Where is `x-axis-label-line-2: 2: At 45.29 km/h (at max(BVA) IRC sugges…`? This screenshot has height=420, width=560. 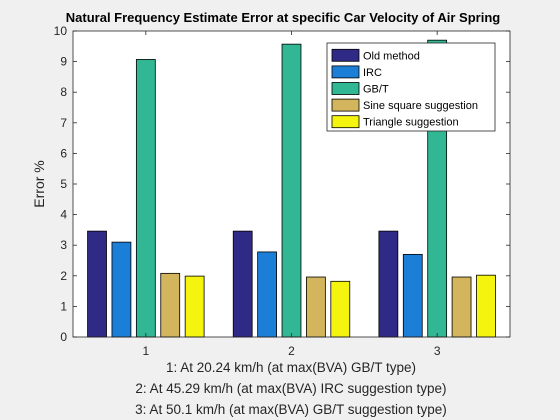
x-axis-label-line-2: 2: At 45.29 km/h (at max(BVA) IRC sugges… is located at coordinates (290, 388).